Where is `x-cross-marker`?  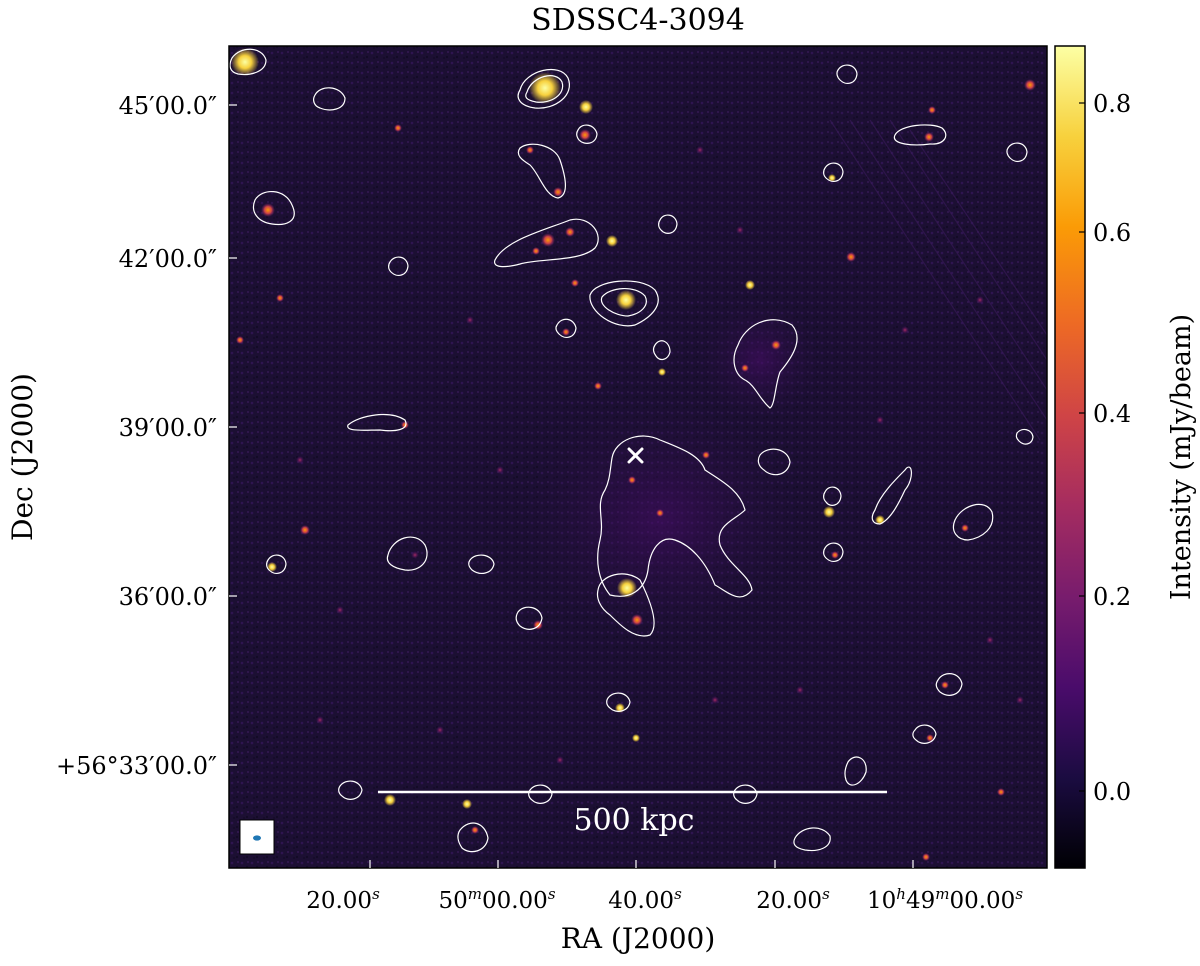
x-cross-marker is located at coordinates (635, 455).